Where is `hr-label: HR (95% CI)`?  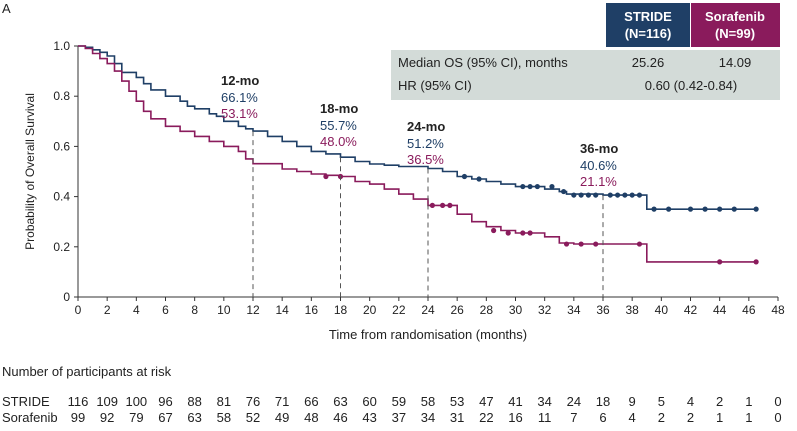 hr-label: HR (95% CI) is located at coordinates (435, 85).